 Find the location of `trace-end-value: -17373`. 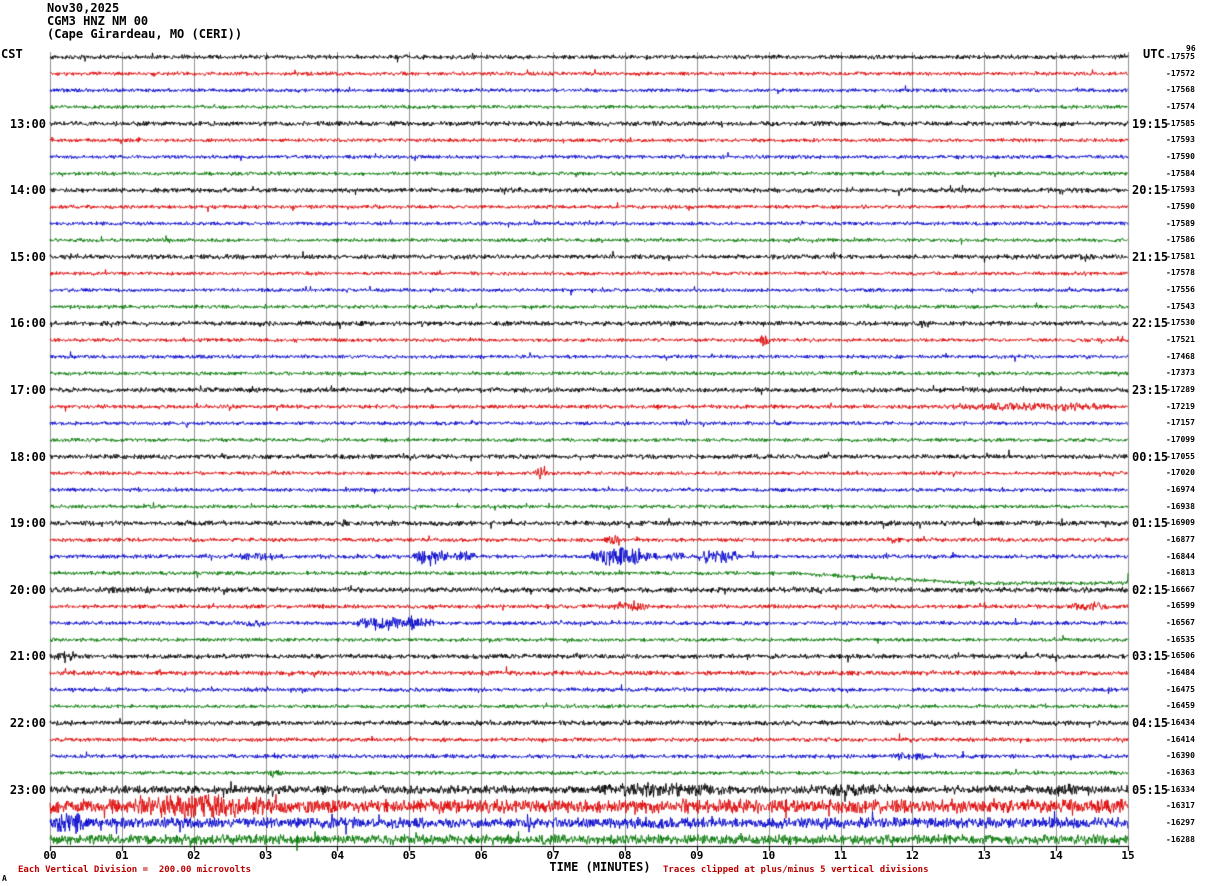

trace-end-value: -17373 is located at coordinates (1180, 373).